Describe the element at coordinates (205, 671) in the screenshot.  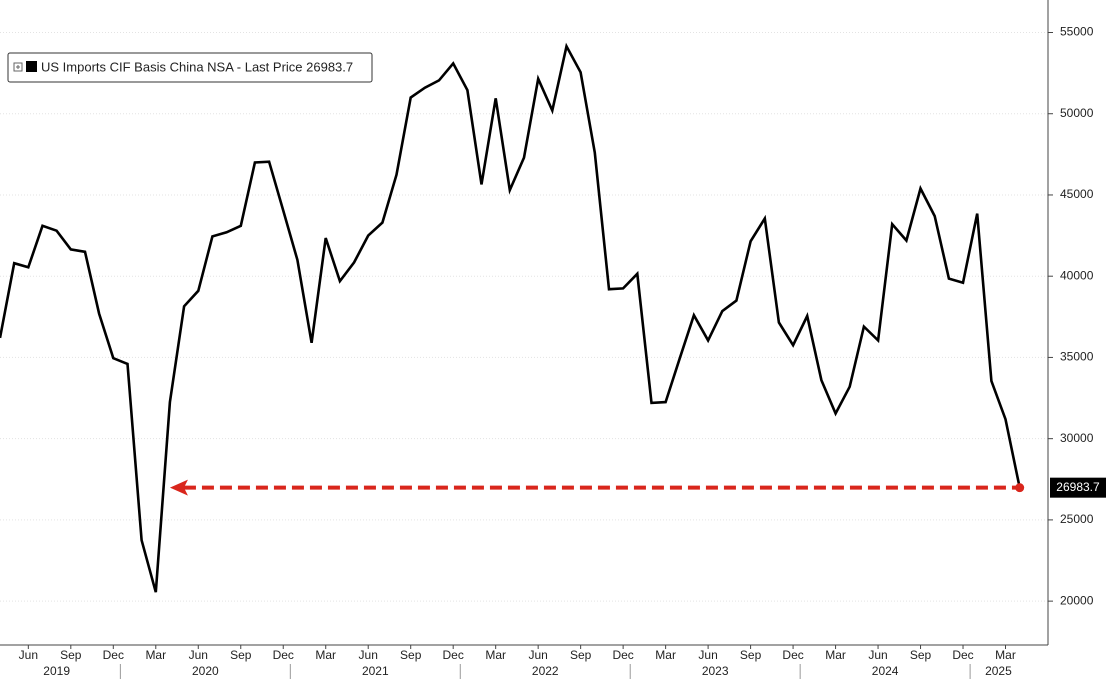
I see `year-label: 2020` at that location.